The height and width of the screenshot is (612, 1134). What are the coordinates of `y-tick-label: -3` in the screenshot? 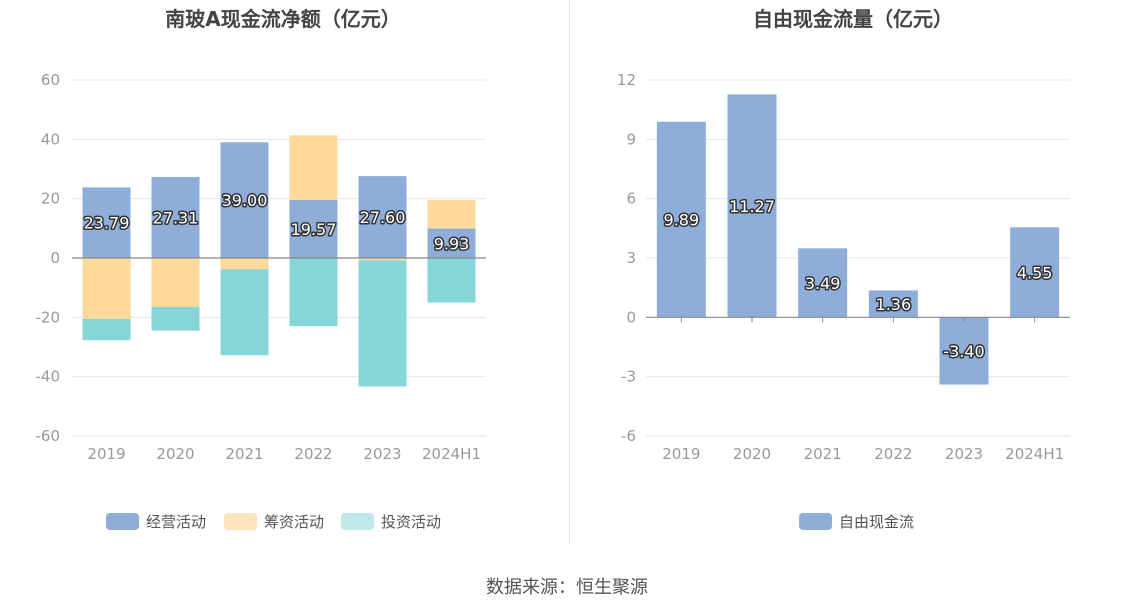 It's located at (628, 377).